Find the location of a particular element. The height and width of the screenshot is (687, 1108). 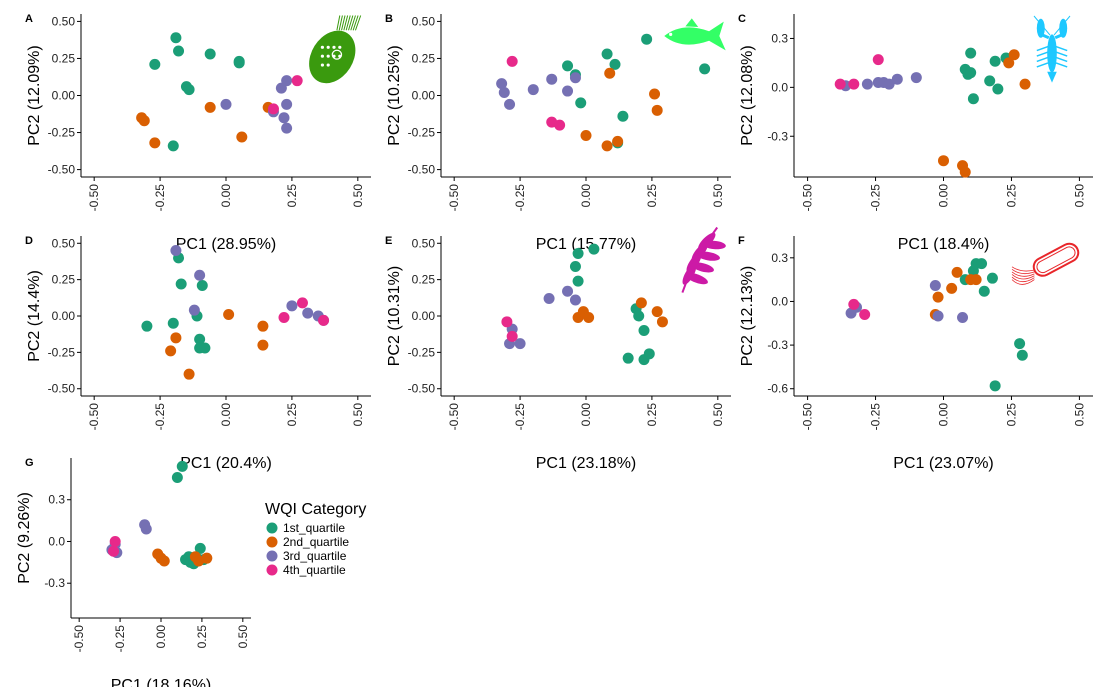

y-axis-title: PC2 (10.31%) is located at coordinates (394, 316).